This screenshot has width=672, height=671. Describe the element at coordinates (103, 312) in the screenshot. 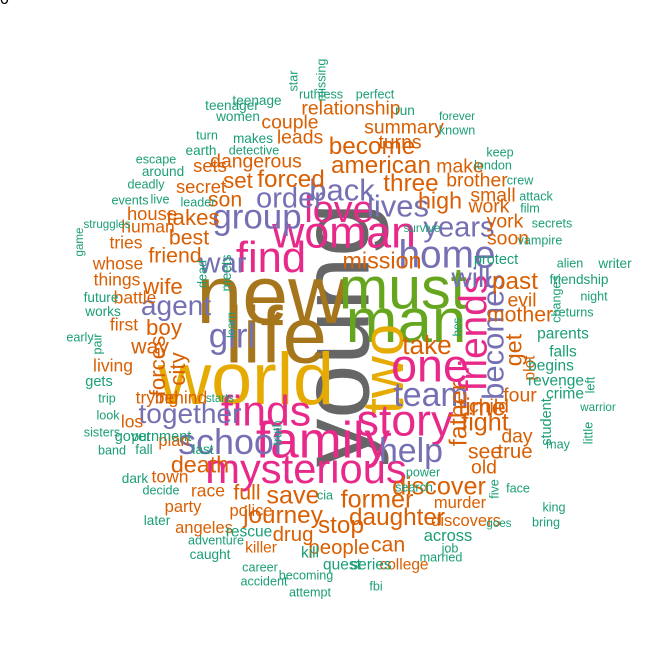

I see `word-works: works` at that location.